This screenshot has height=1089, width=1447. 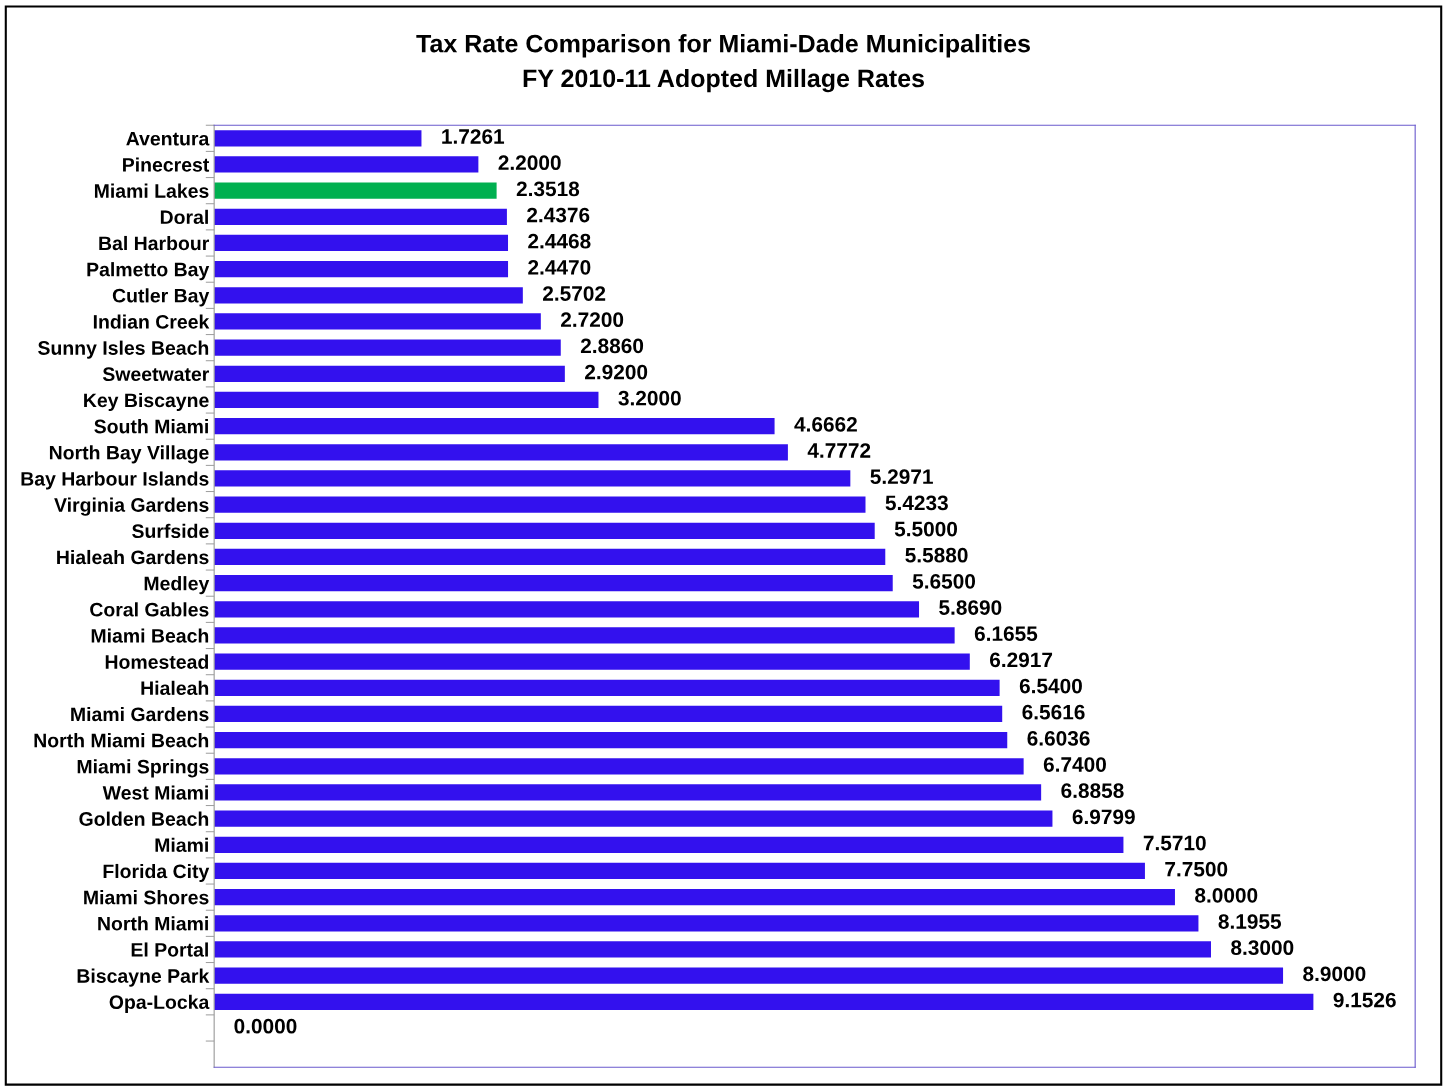 I want to click on y-tick-label: Key Biscayne, so click(x=146, y=402).